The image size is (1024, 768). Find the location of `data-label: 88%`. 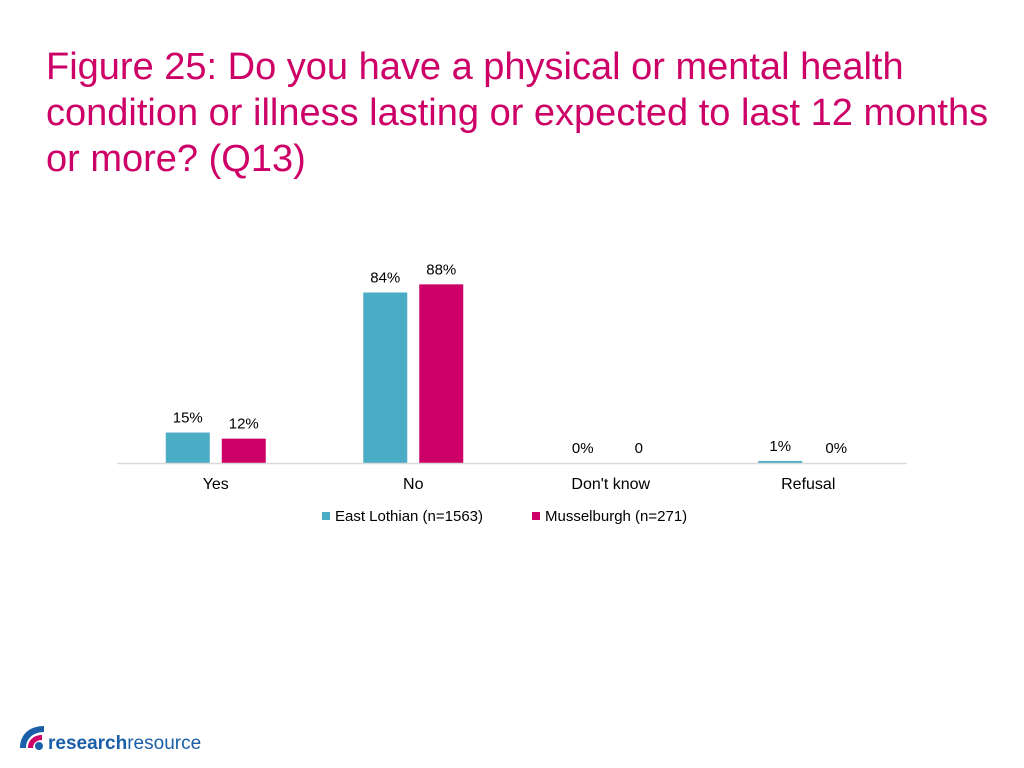

data-label: 88% is located at coordinates (441, 269).